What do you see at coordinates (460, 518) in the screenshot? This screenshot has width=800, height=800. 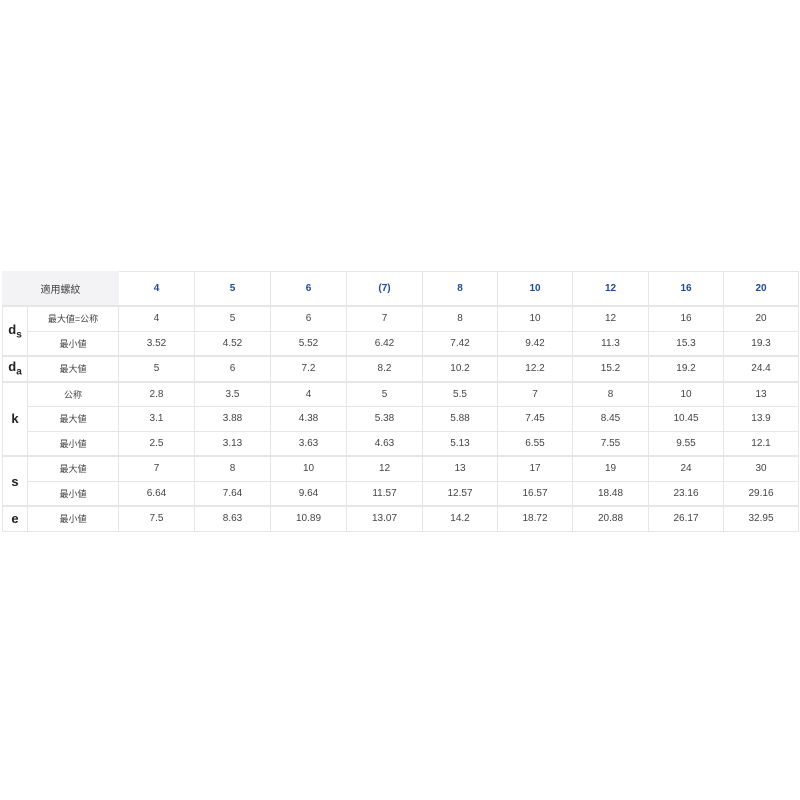 I see `value-cell: 14.2` at bounding box center [460, 518].